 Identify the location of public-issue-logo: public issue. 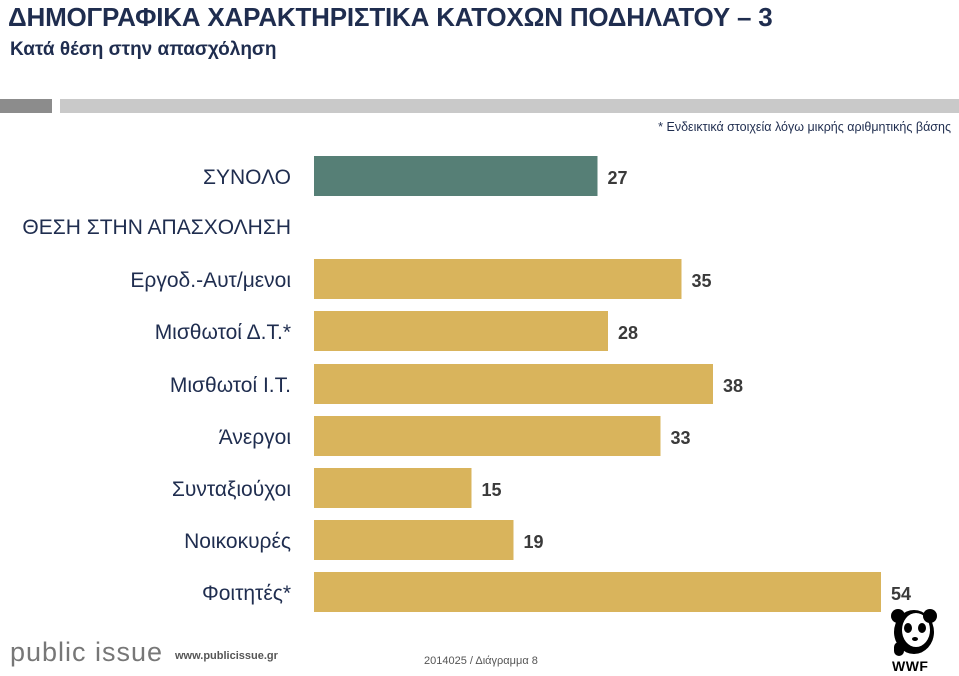
(87, 652).